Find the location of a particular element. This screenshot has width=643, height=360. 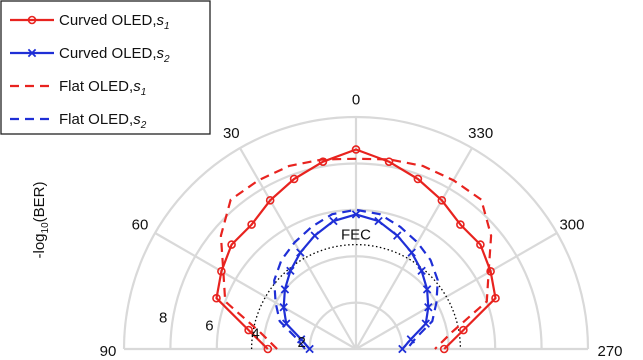

legend-item-0: Curved OLED,s1 is located at coordinates (90, 22).